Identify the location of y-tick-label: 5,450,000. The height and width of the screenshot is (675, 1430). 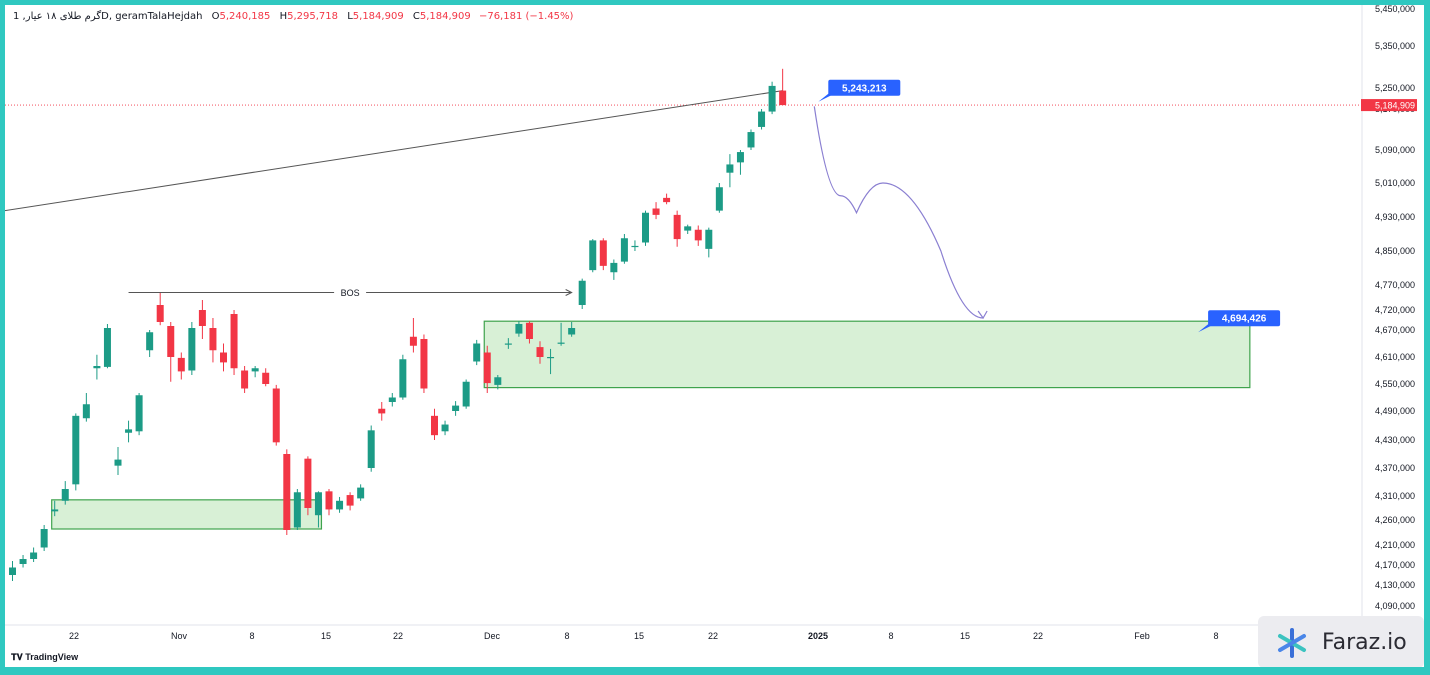
(1395, 9).